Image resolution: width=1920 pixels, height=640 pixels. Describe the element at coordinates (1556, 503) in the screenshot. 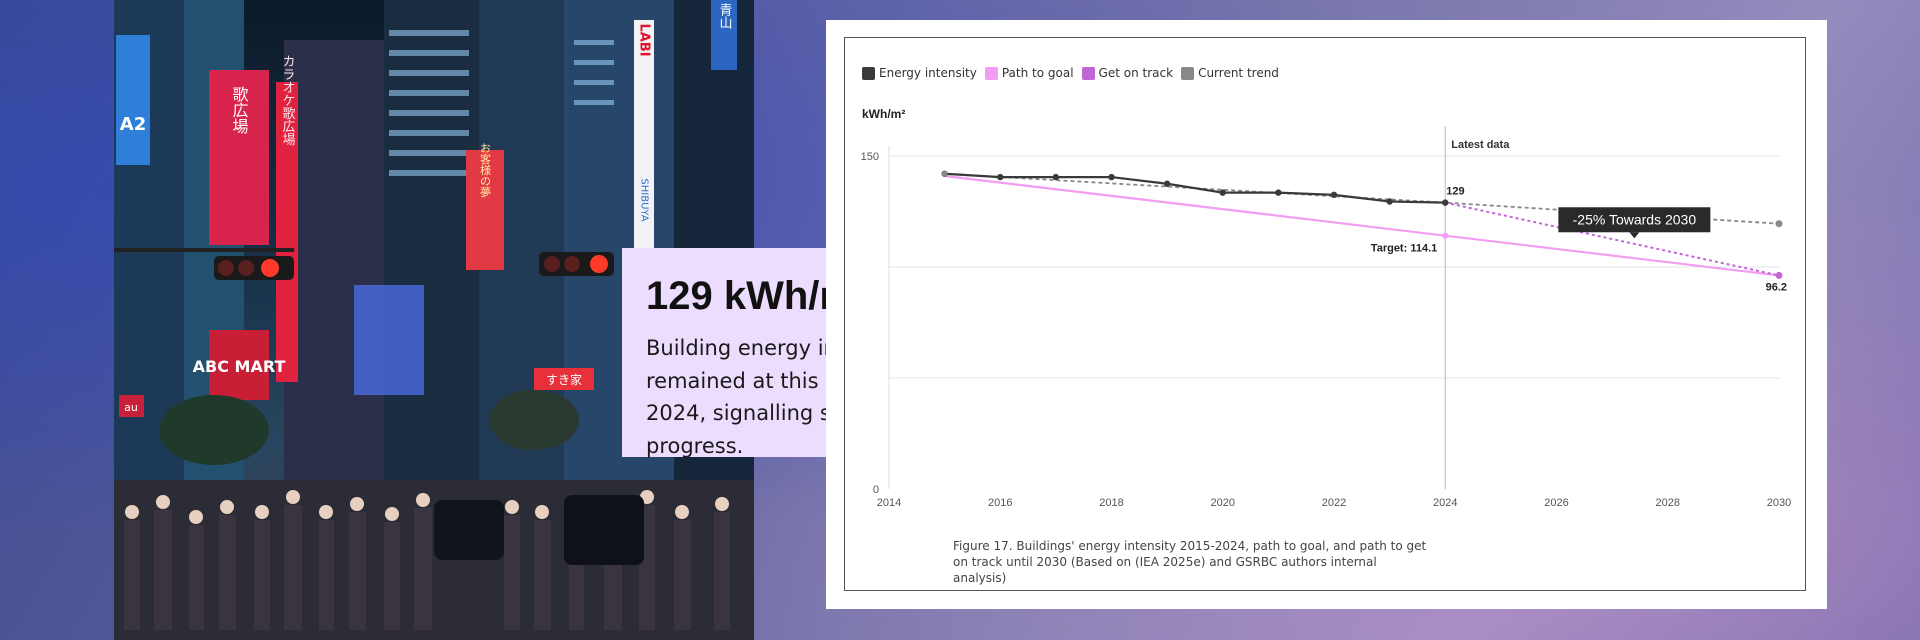

I see `x-tick-label: 2026` at that location.